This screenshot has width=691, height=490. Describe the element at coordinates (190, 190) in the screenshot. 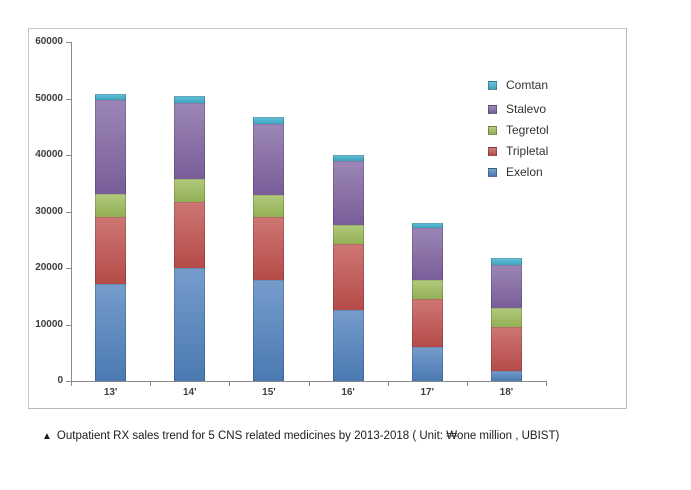

I see `bar-segment-14-tegretol` at that location.